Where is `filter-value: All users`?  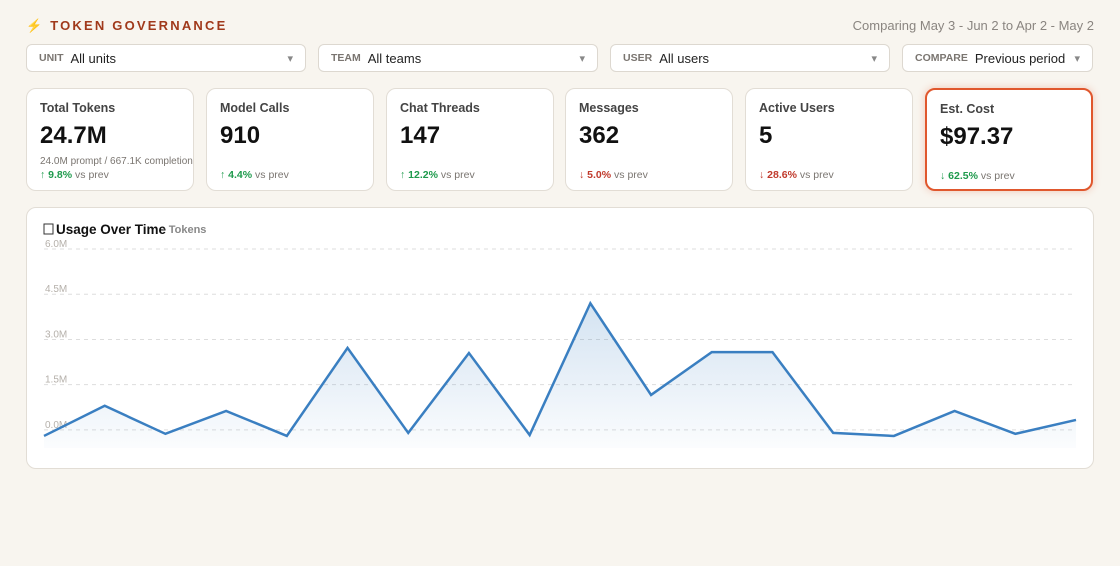
filter-value: All users is located at coordinates (684, 58).